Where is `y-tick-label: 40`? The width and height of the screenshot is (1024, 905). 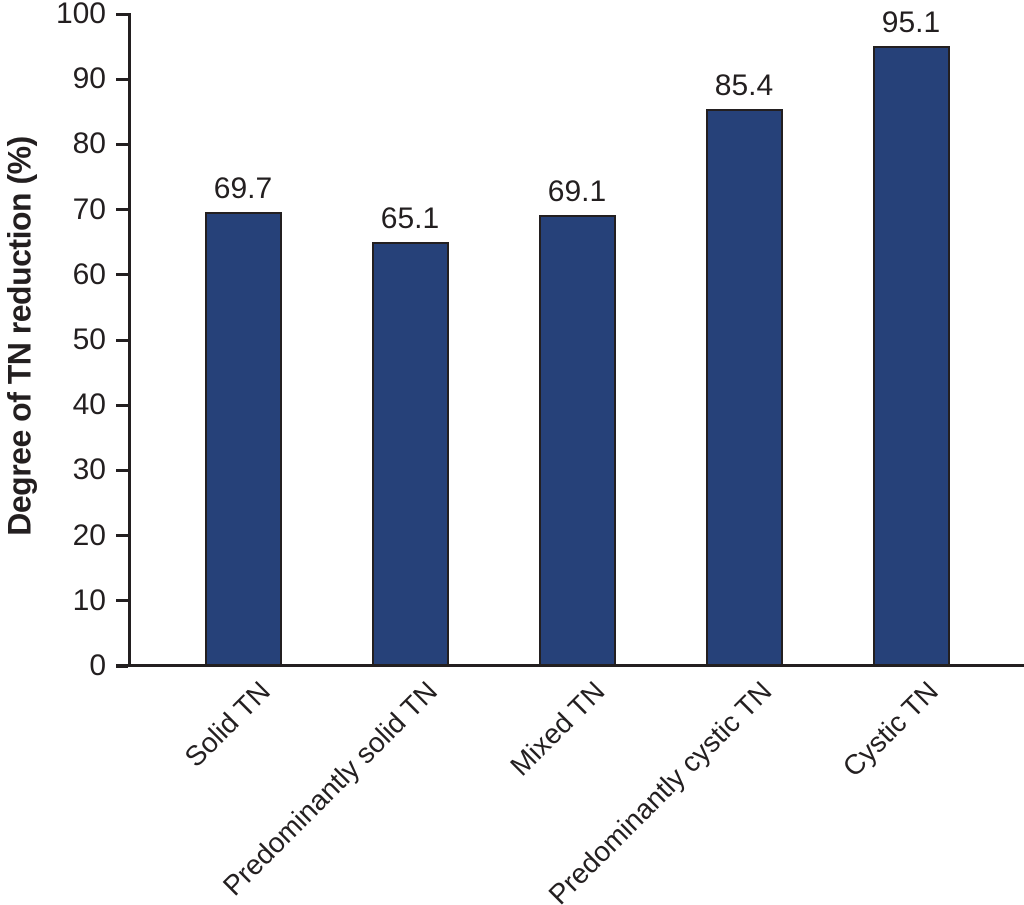
y-tick-label: 40 is located at coordinates (89, 405).